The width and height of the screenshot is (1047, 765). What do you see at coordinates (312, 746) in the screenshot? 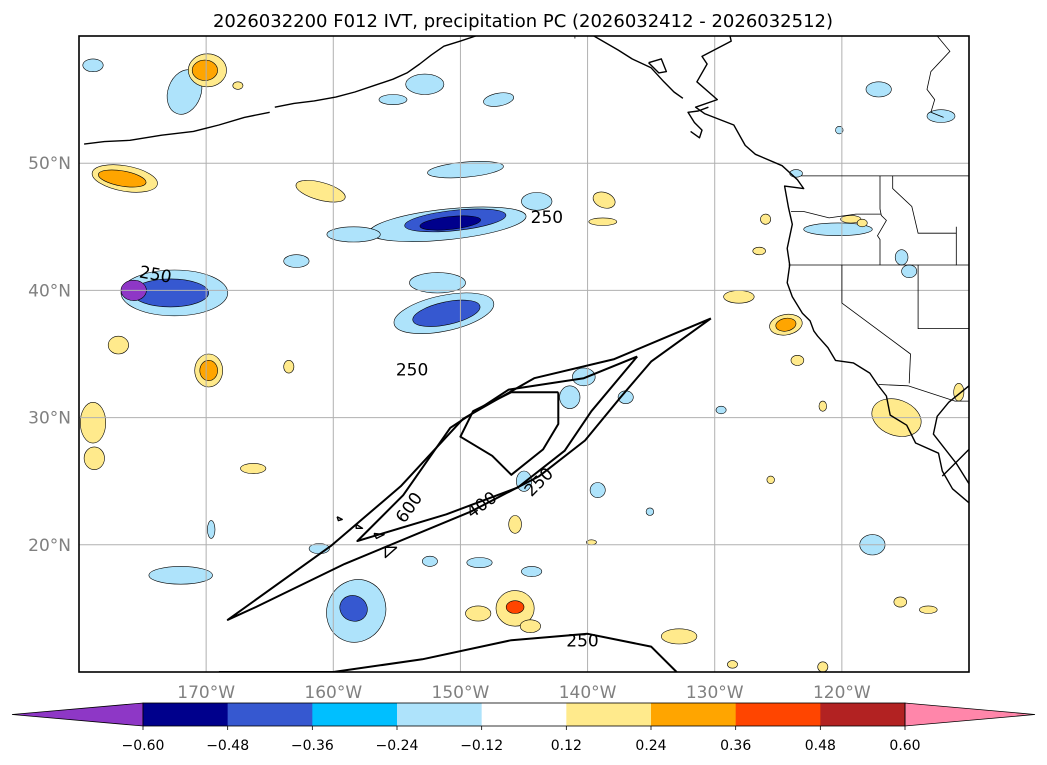
I see `colorbar-tick-label: −0.36` at bounding box center [312, 746].